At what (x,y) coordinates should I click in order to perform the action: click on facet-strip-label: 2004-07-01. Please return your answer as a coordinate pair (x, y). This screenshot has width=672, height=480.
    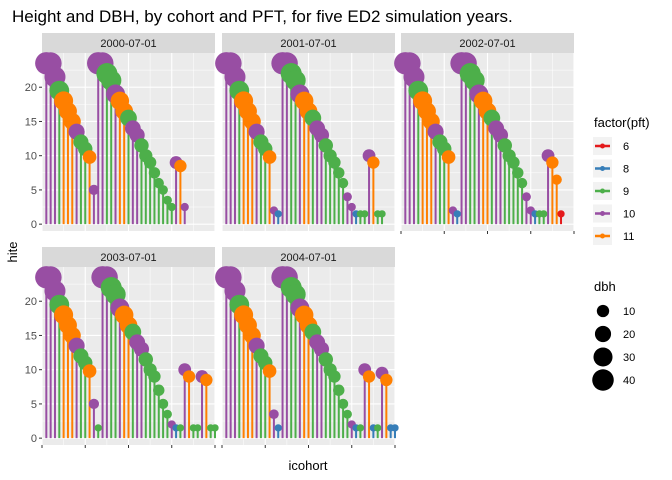
    Looking at the image, I should click on (308, 258).